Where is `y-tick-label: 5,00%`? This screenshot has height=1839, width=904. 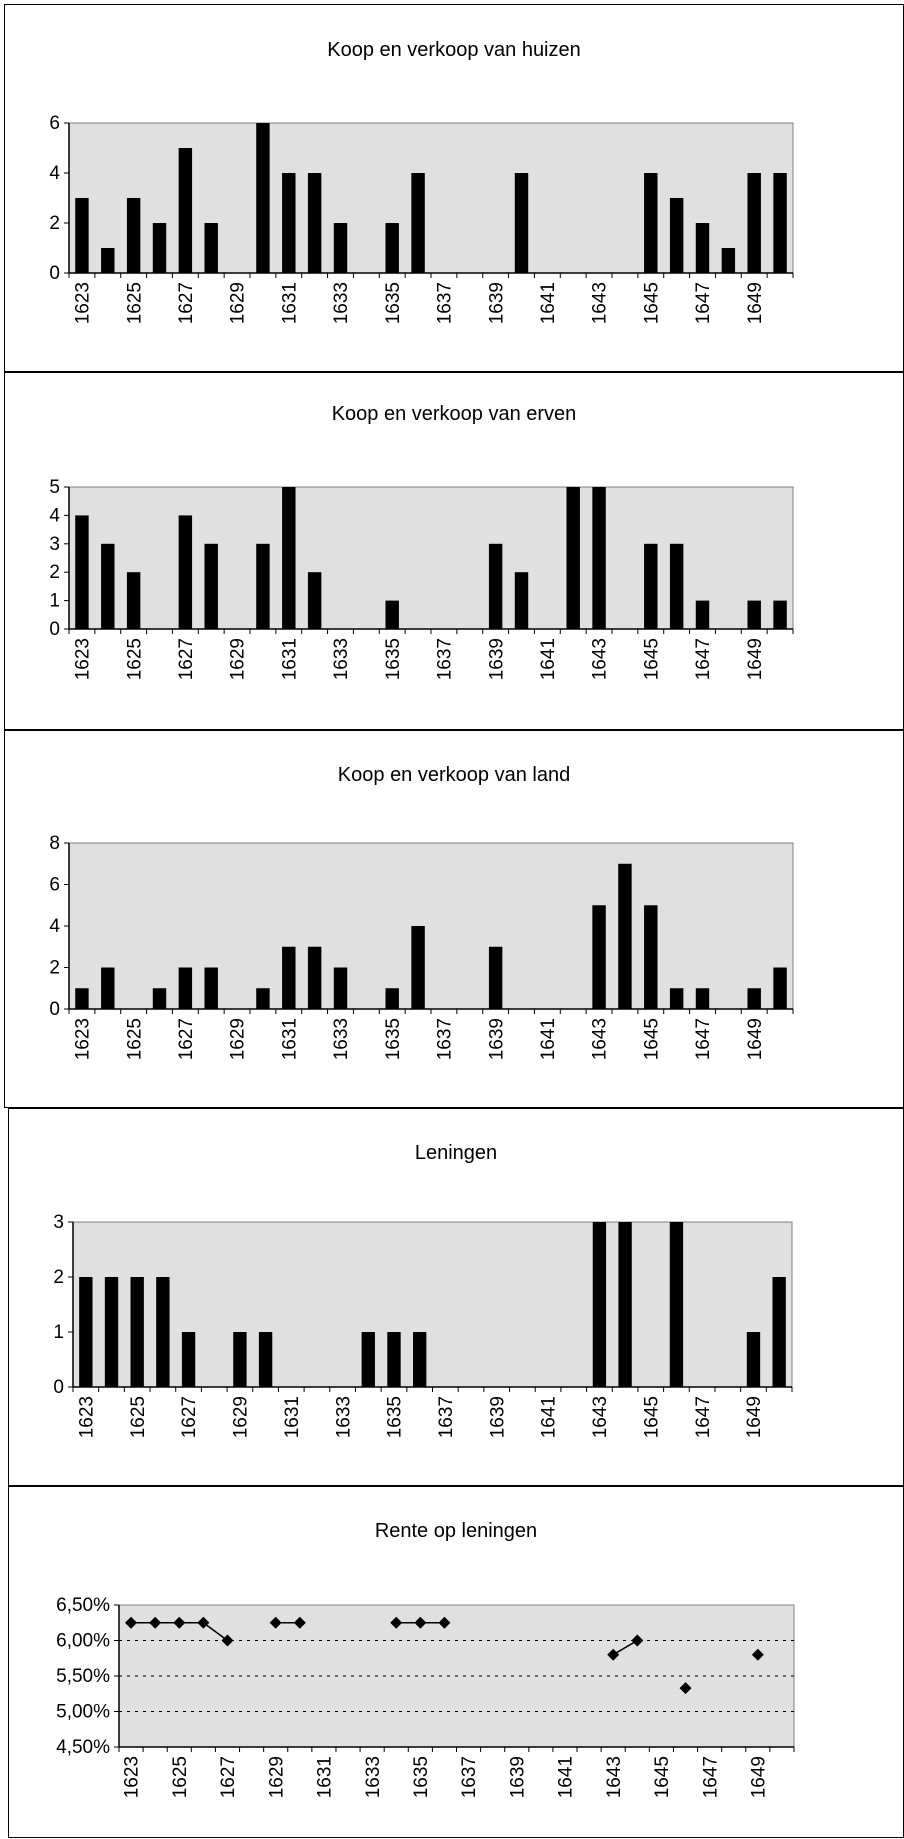
y-tick-label: 5,00% is located at coordinates (83, 1712).